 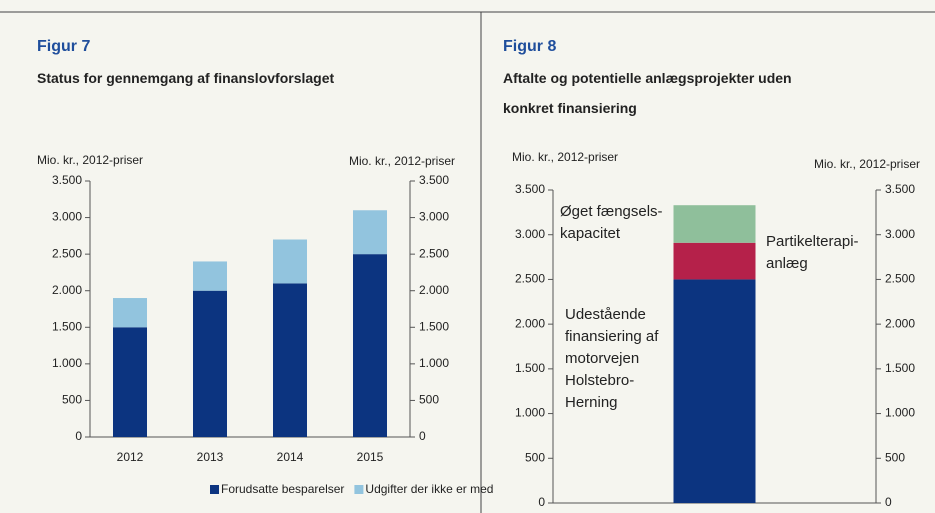 I want to click on x-tick-label: 2015, so click(x=370, y=457).